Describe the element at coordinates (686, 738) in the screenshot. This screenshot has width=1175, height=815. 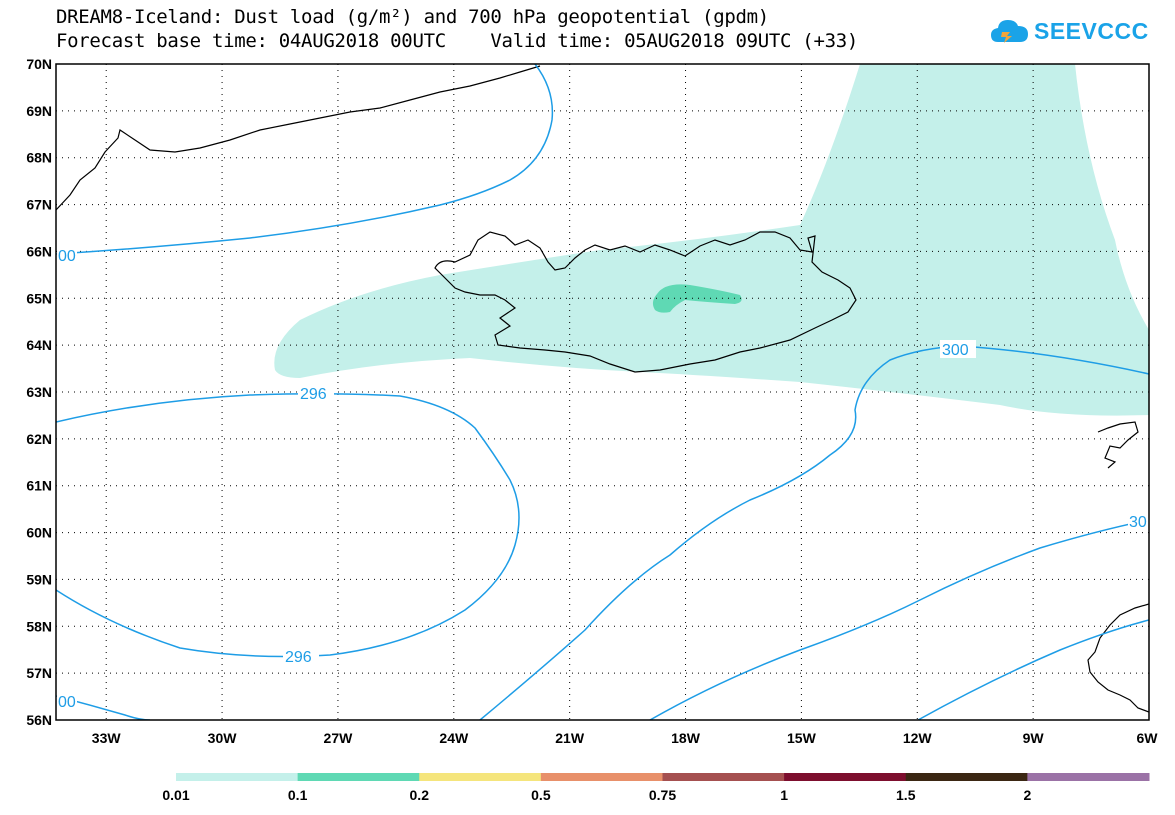
I see `lon-label: 18W` at that location.